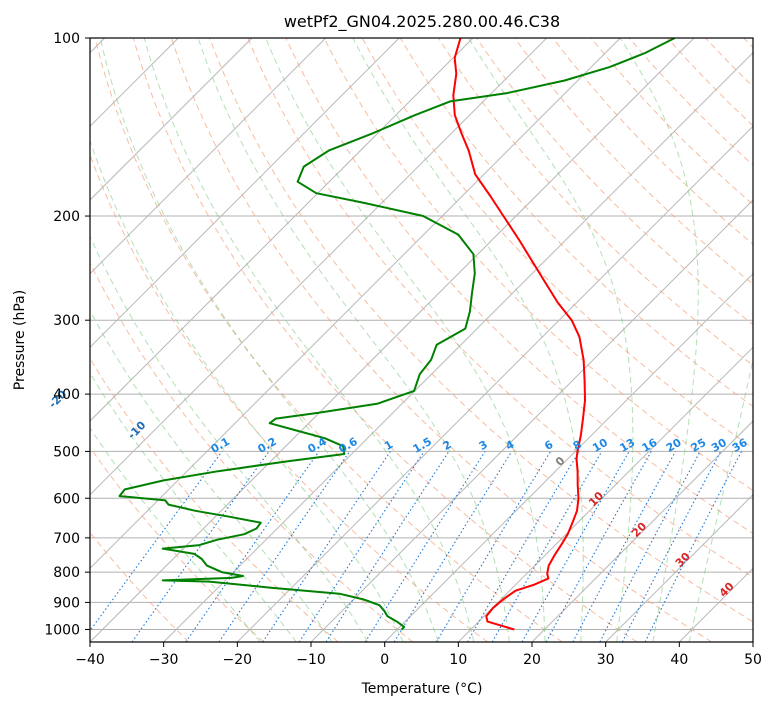 The image size is (775, 708). What do you see at coordinates (600, 445) in the screenshot?
I see `mixing-ratio-label: 10` at bounding box center [600, 445].